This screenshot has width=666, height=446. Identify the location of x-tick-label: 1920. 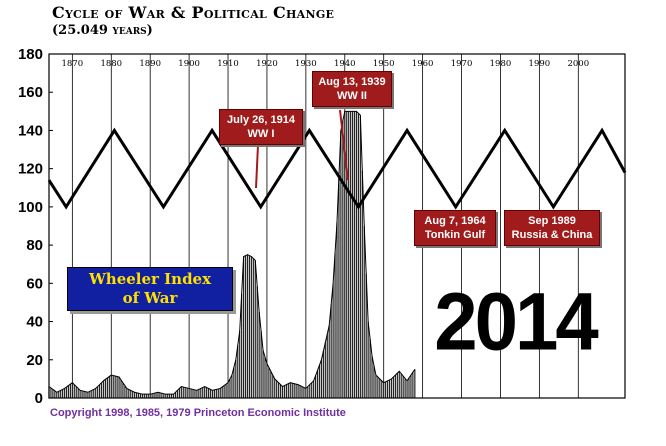
(267, 64).